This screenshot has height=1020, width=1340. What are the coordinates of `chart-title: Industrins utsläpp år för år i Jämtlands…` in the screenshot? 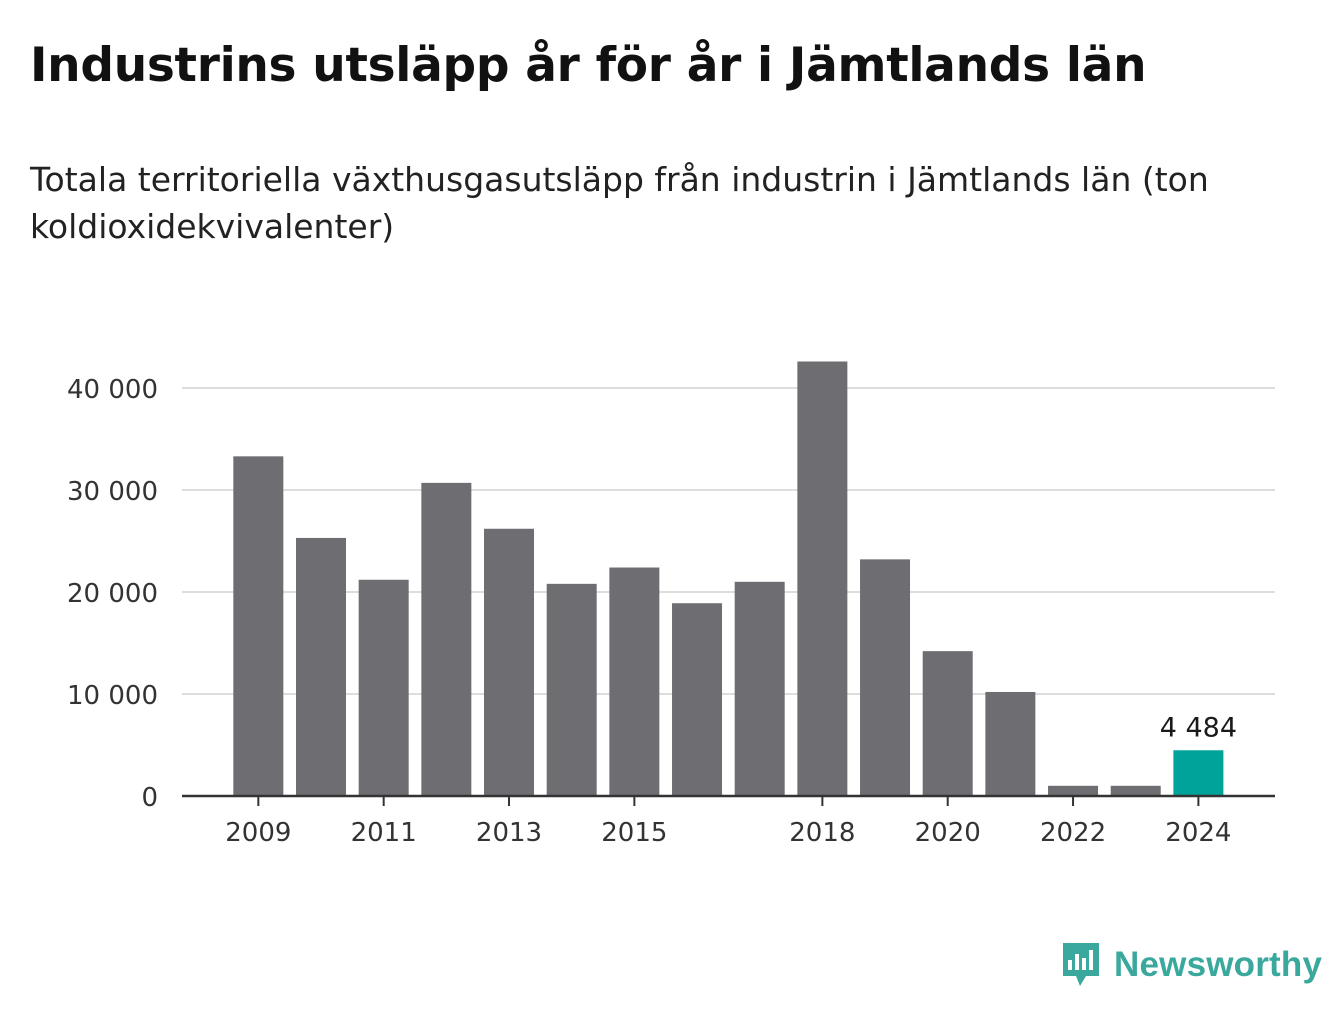 It's located at (588, 65).